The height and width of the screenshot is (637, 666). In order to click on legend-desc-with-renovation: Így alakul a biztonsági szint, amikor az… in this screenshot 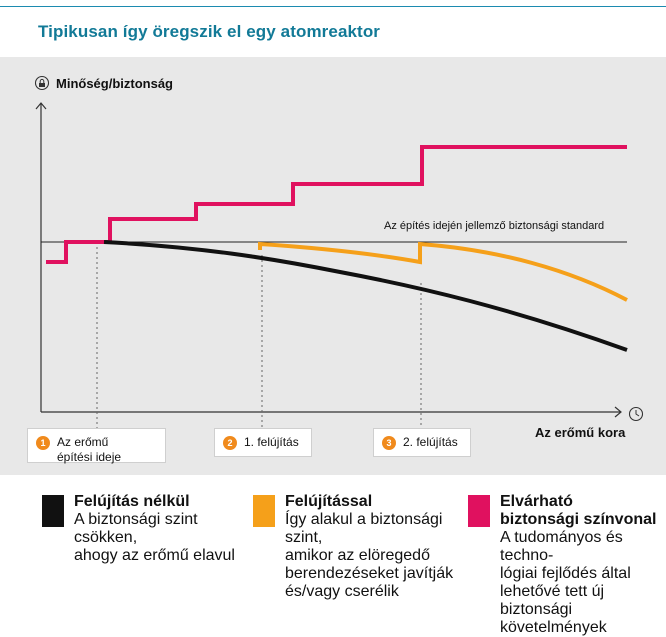, I will do `click(369, 555)`.